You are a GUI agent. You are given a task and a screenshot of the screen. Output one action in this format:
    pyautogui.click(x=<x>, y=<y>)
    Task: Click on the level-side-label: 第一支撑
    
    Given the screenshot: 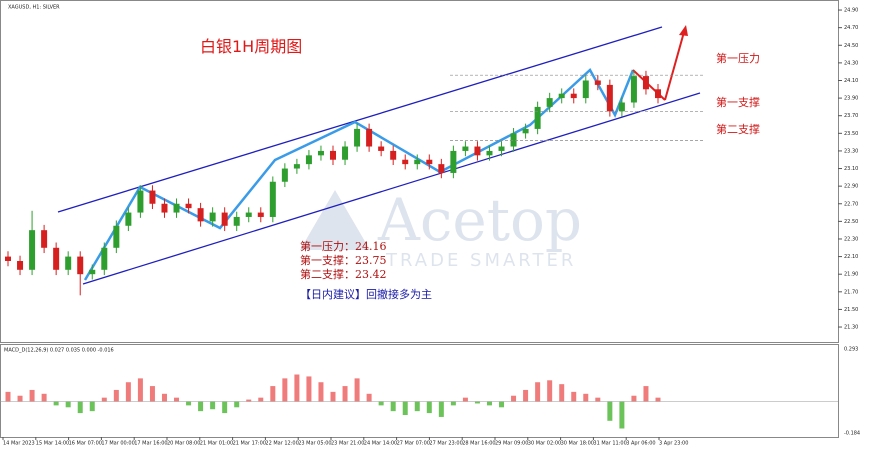 What is the action you would take?
    pyautogui.click(x=738, y=102)
    